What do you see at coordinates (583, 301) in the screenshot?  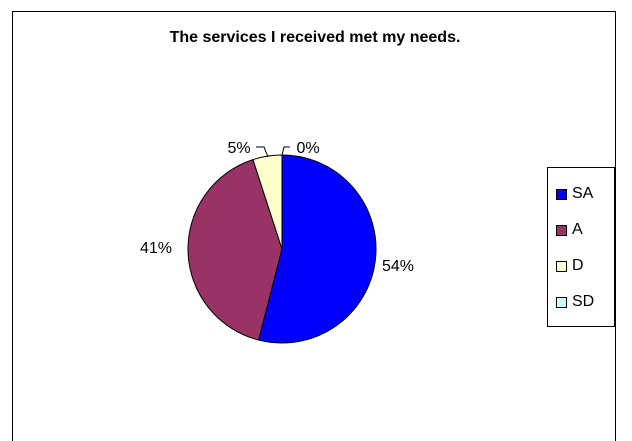 I see `legend-label-sd: SD` at bounding box center [583, 301].